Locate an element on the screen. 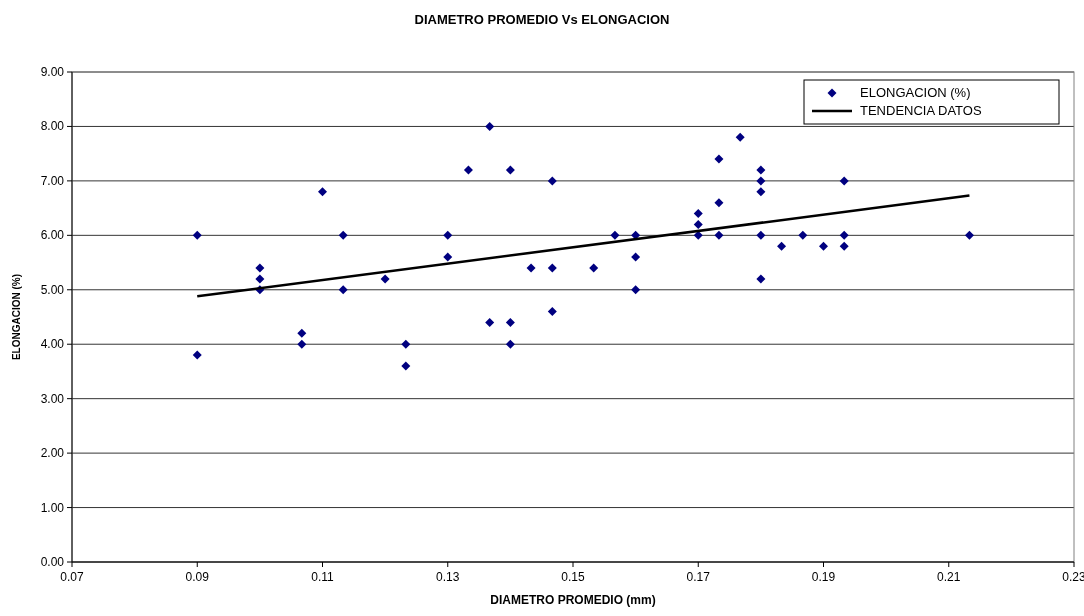 The image size is (1084, 616). x-tick-label: 0.21 is located at coordinates (949, 577).